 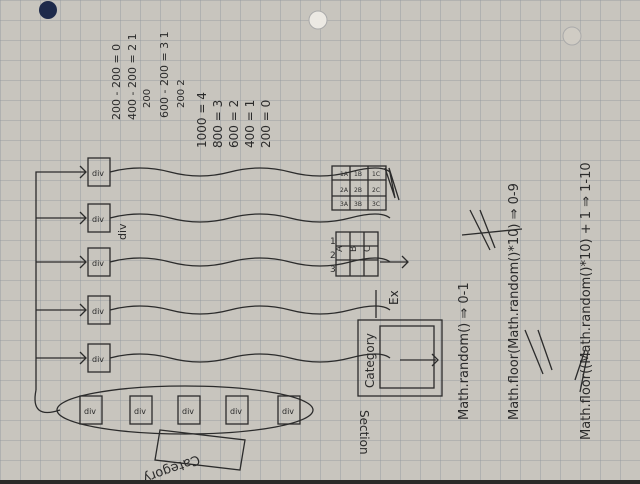 I want to click on ex-label: Ex, so click(x=394, y=297).